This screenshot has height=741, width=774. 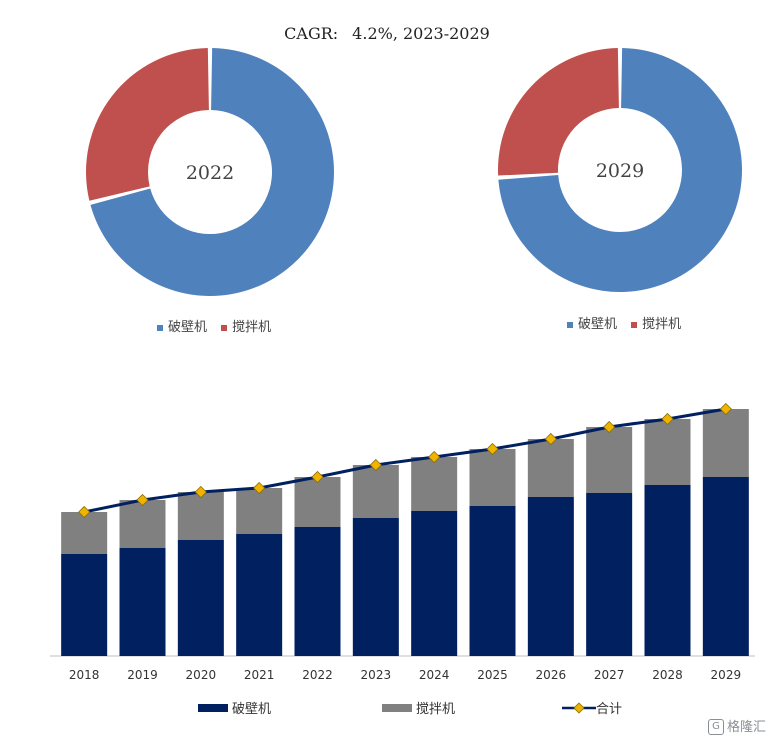 What do you see at coordinates (397, 707) in the screenshot?
I see `legend-swatch-gray` at bounding box center [397, 707].